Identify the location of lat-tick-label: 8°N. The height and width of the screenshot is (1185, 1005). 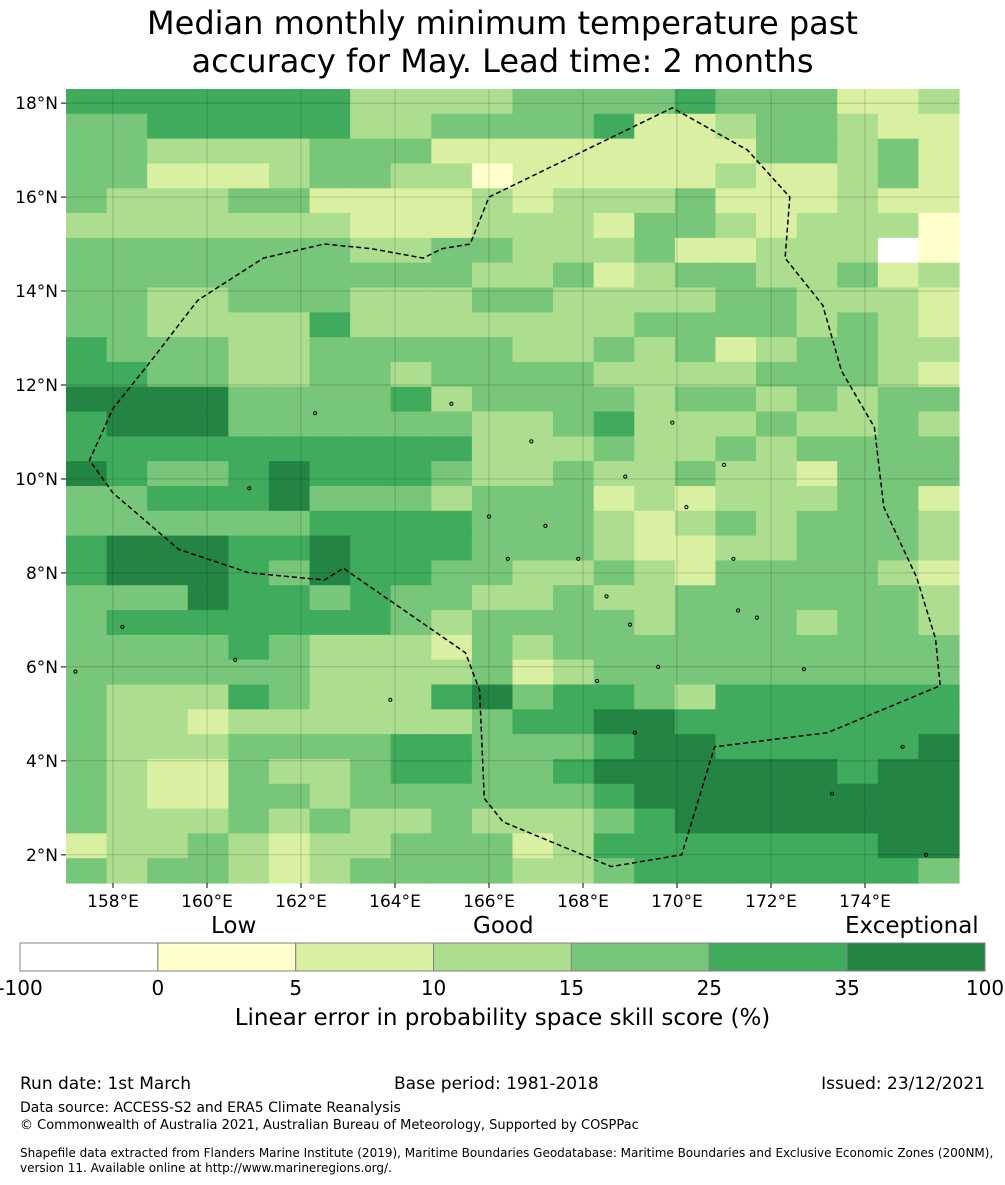
(42, 574).